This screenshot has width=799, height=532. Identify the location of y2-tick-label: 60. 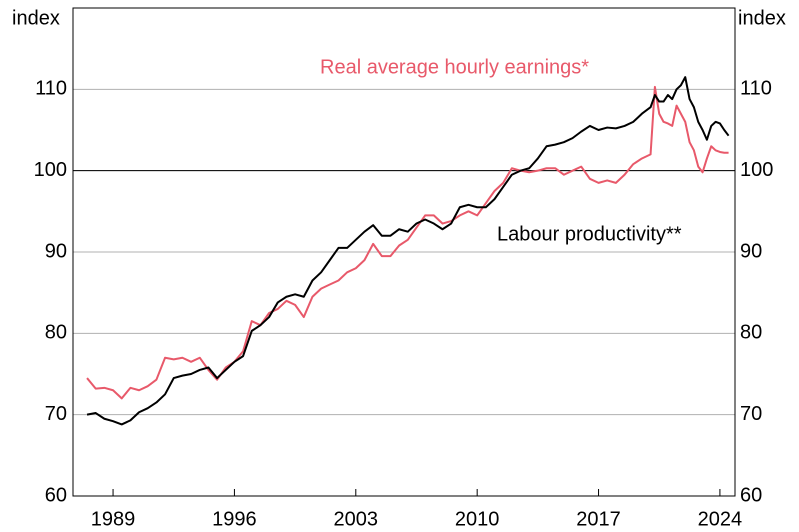
(751, 495).